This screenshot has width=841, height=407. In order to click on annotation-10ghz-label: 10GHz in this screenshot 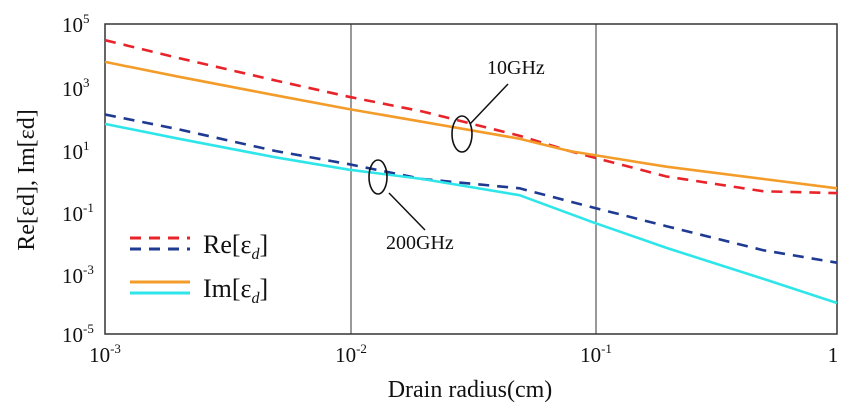, I will do `click(516, 68)`.